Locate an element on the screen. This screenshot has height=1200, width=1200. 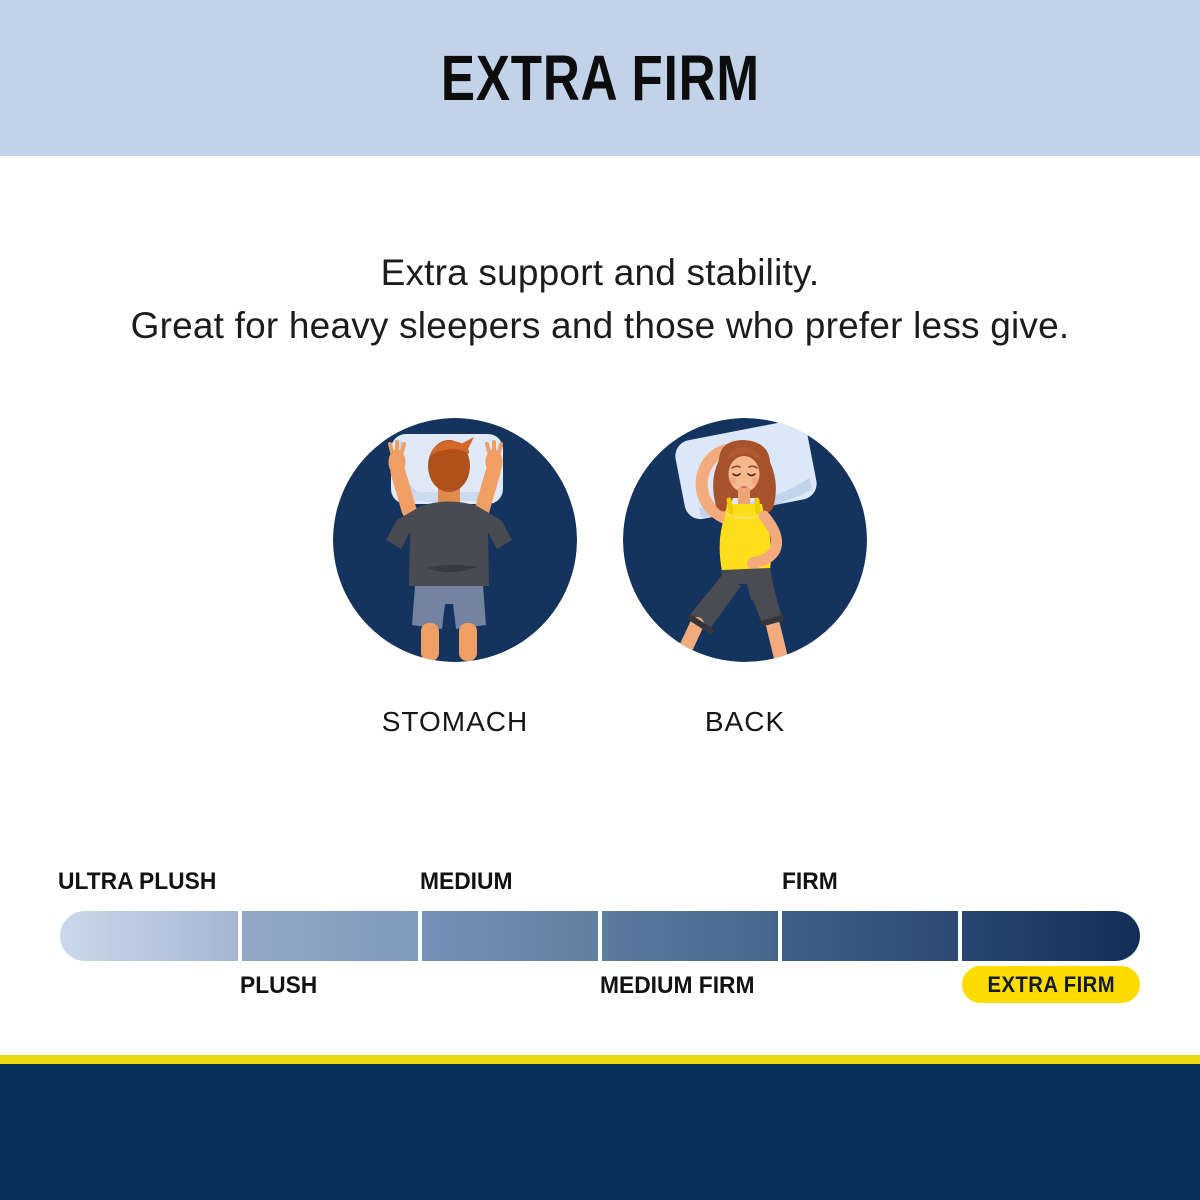
header-band: EXTRA FIRM is located at coordinates (600, 78).